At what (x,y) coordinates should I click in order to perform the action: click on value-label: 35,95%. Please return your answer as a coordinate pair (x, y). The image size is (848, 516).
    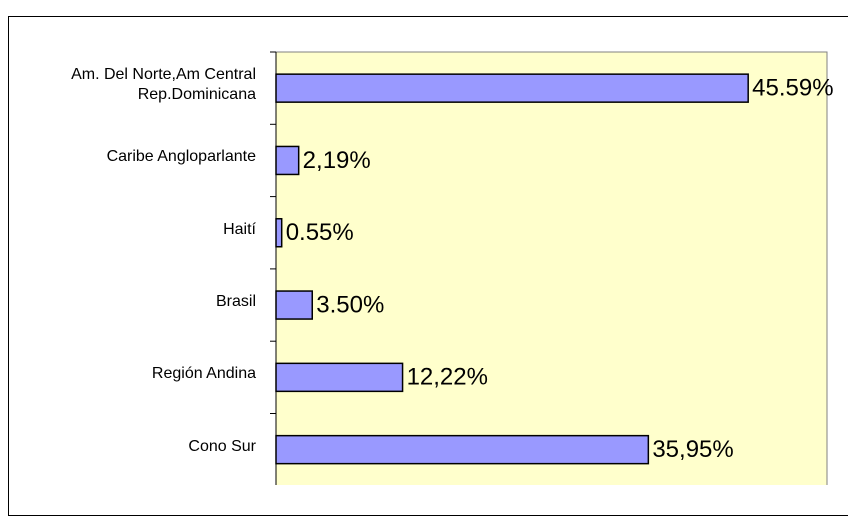
    Looking at the image, I should click on (692, 449).